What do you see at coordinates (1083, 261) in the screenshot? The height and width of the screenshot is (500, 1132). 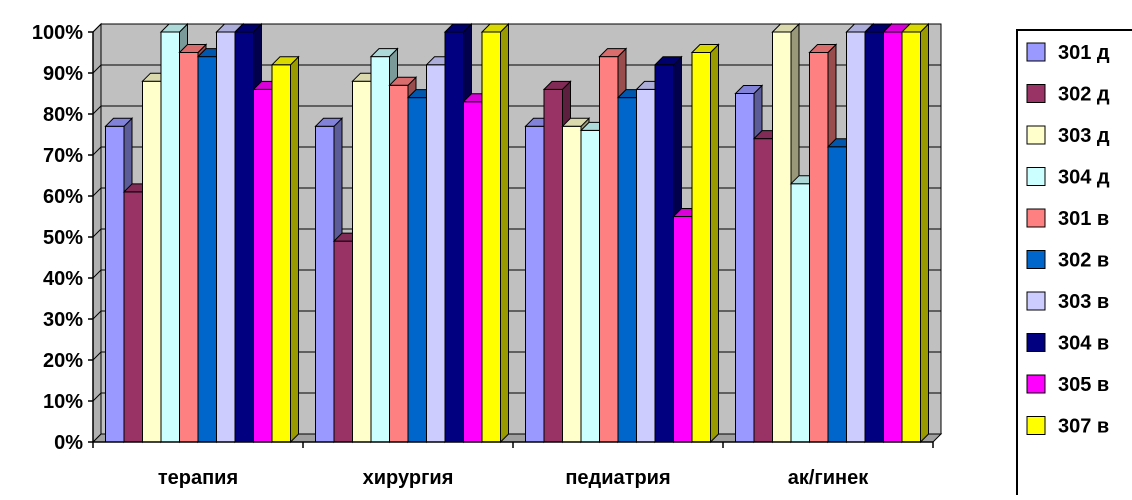 I see `legend-label: 302 в` at bounding box center [1083, 261].